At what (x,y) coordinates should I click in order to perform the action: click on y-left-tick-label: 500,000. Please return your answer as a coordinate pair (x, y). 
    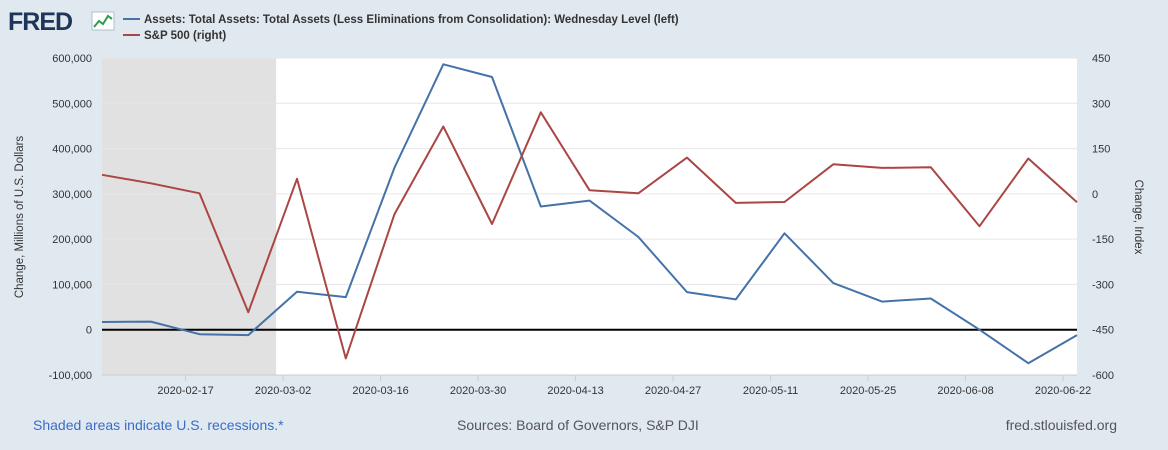
    Looking at the image, I should click on (72, 104).